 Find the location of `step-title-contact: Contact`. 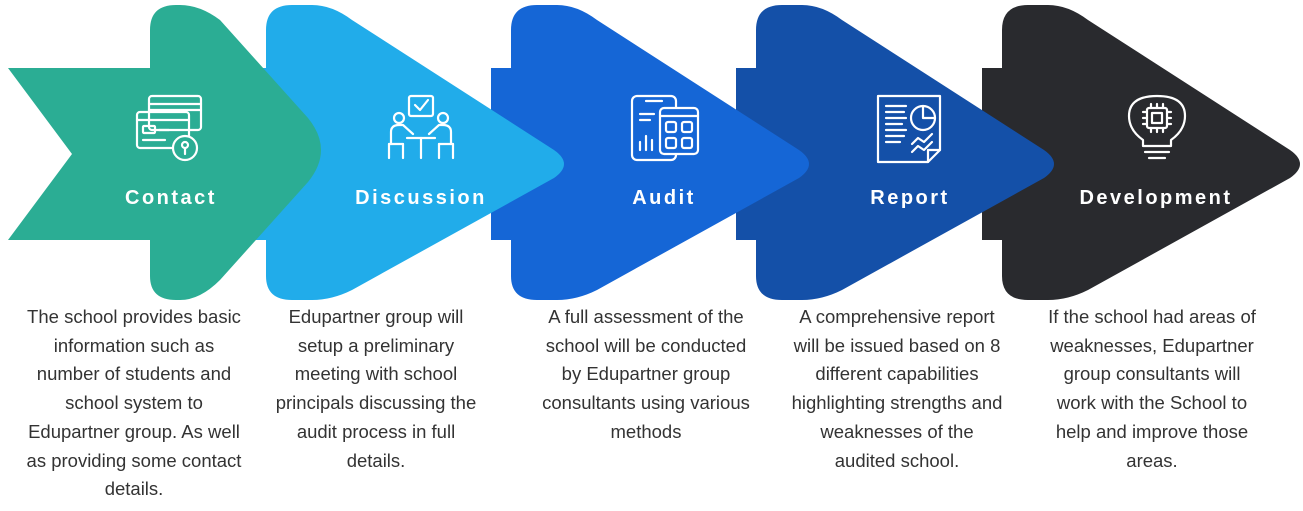

step-title-contact: Contact is located at coordinates (171, 198).